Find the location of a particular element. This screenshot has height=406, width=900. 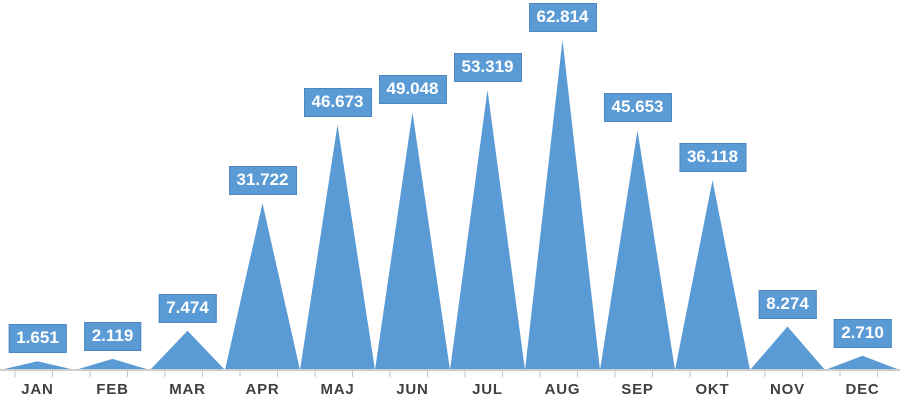

peak-shape-jul is located at coordinates (487, 230).